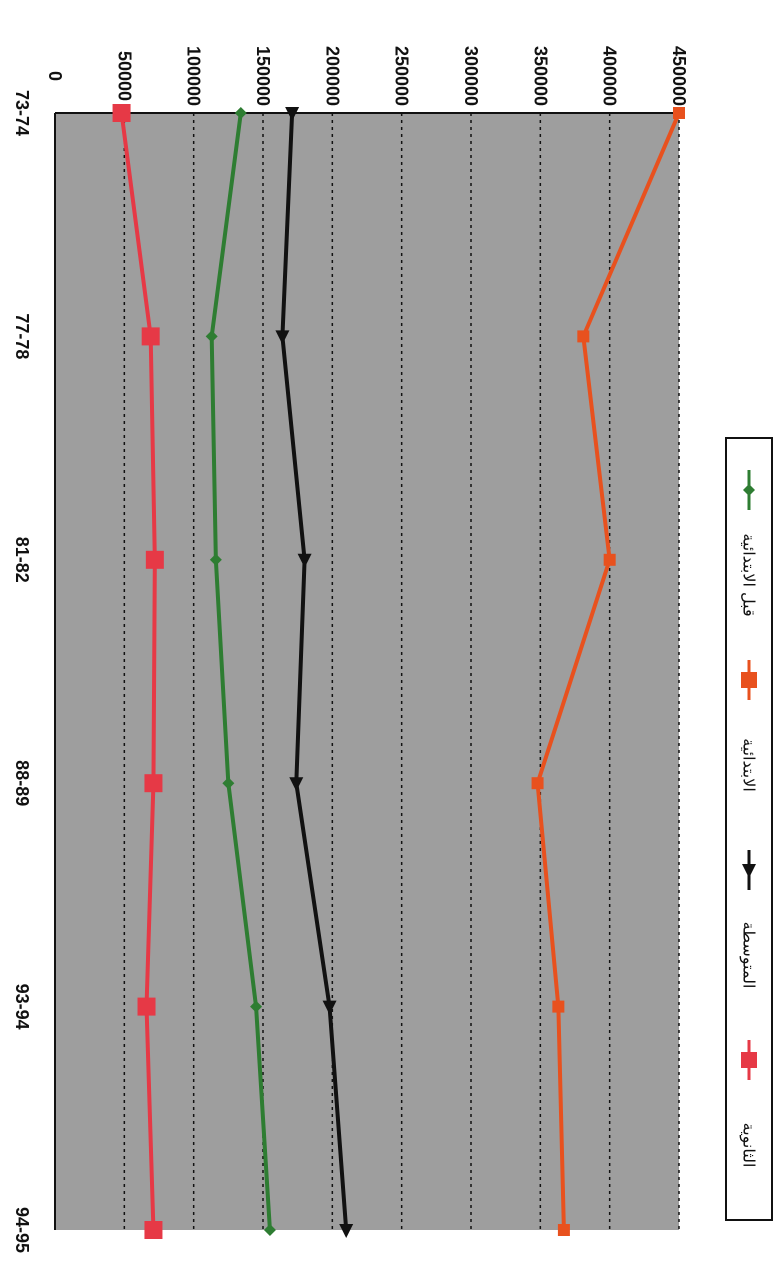 Image resolution: width=778 pixels, height=1276 pixels. Describe the element at coordinates (194, 76) in the screenshot. I see `value-tick-label: 100000` at that location.